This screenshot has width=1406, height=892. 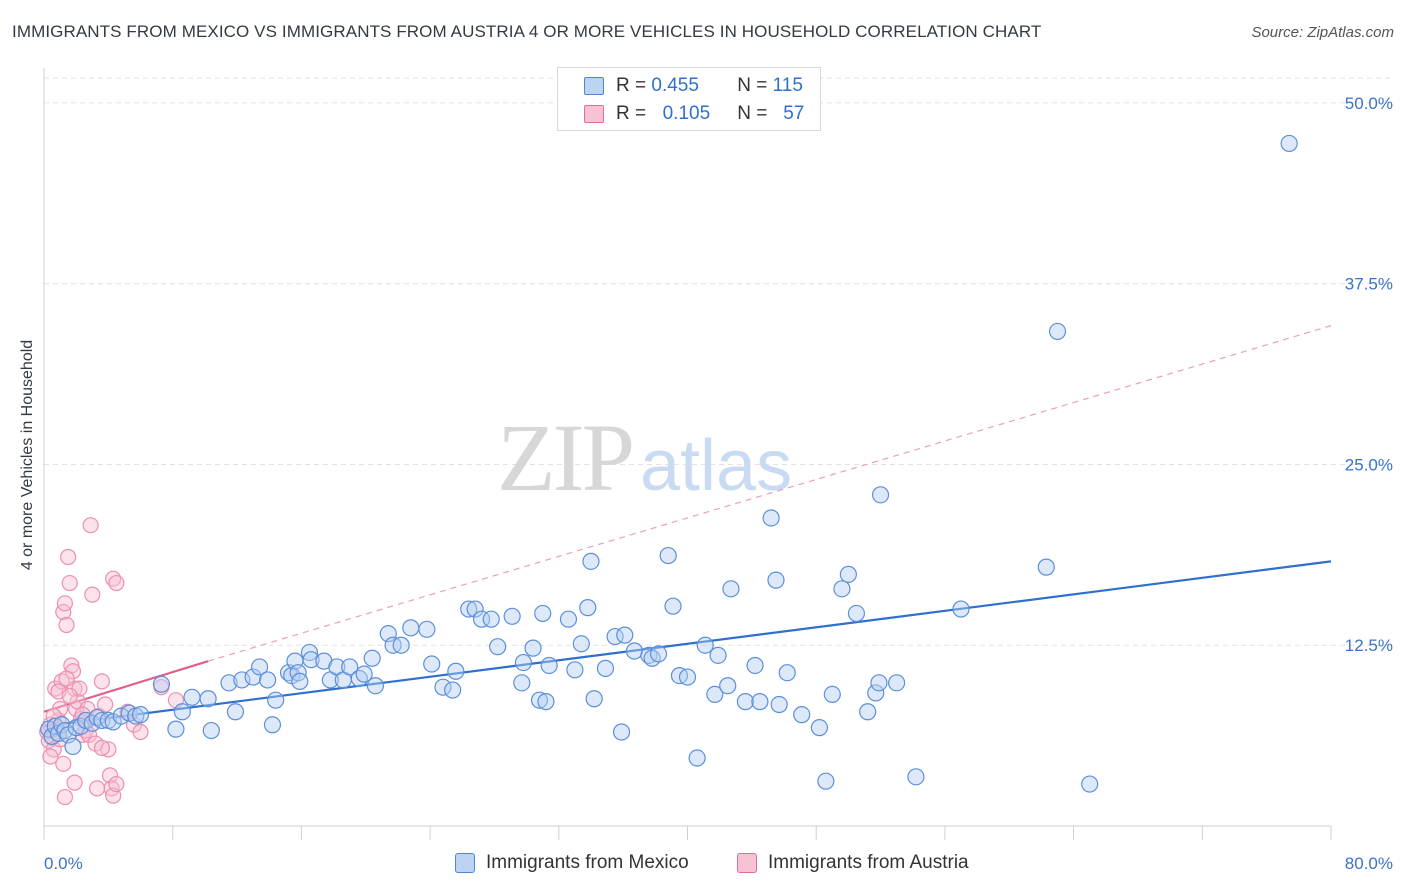 What do you see at coordinates (465, 863) in the screenshot?
I see `series-swatch-mexico` at bounding box center [465, 863].